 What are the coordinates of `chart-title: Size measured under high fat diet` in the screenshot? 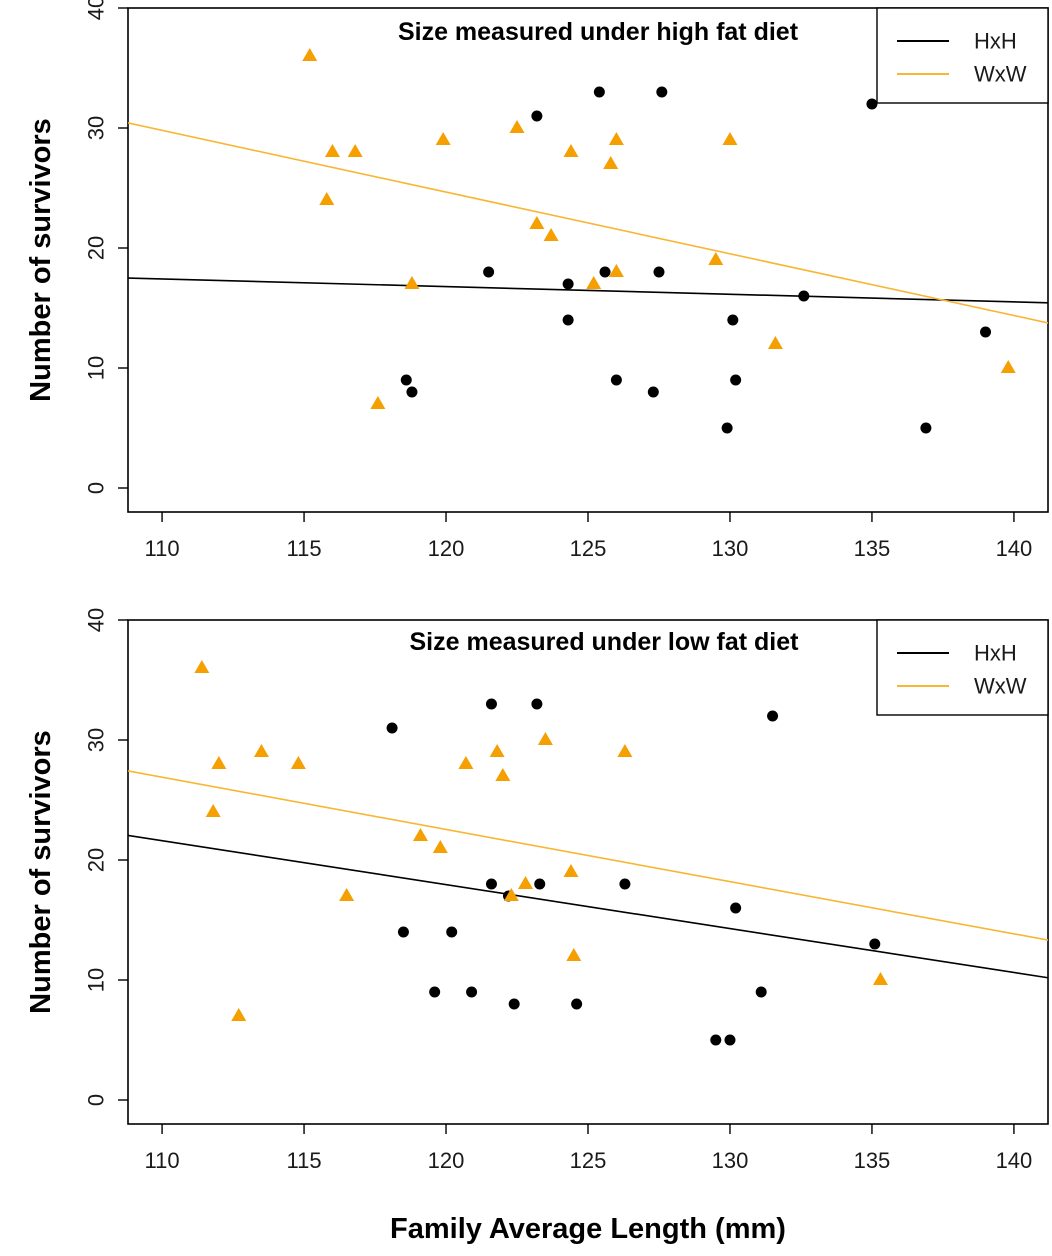 It's located at (598, 32).